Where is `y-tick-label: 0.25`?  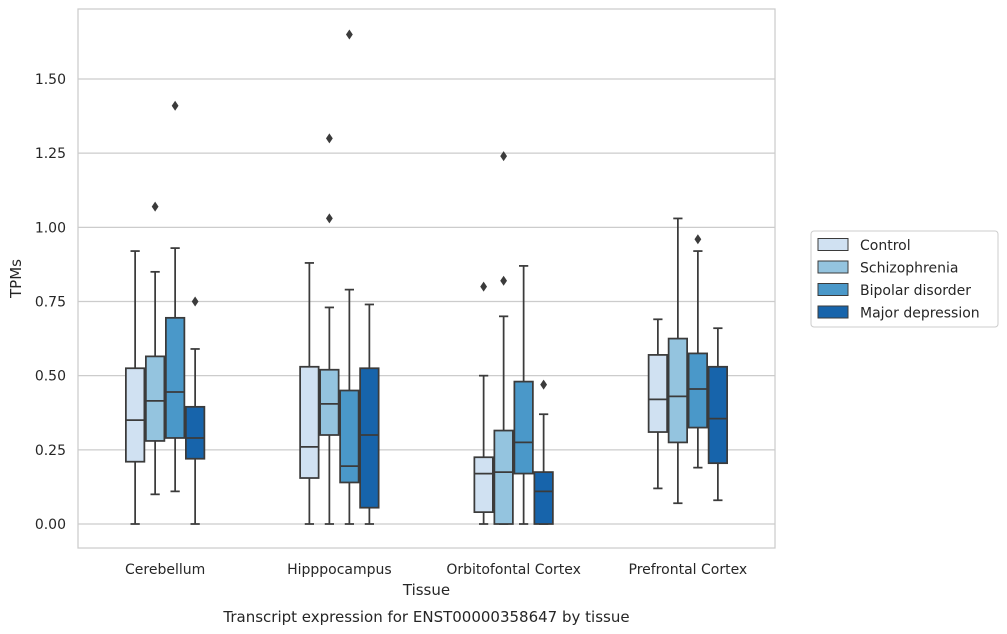 y-tick-label: 0.25 is located at coordinates (50, 451).